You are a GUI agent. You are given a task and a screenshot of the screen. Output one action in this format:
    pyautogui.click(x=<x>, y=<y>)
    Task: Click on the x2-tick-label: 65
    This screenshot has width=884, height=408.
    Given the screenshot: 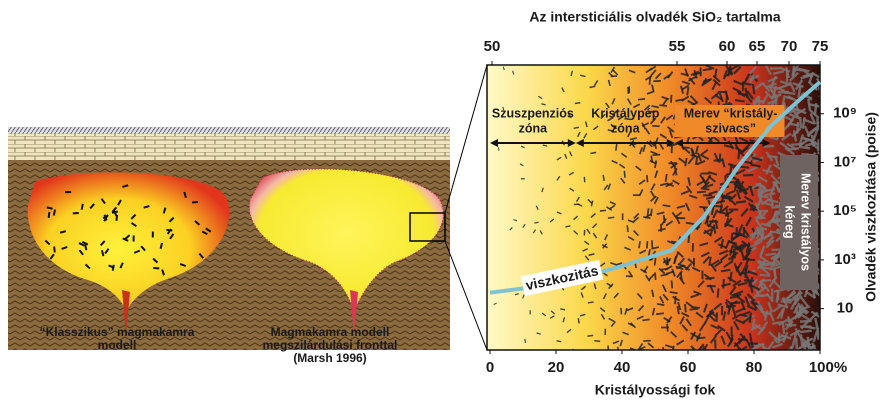 What is the action you would take?
    pyautogui.click(x=757, y=46)
    